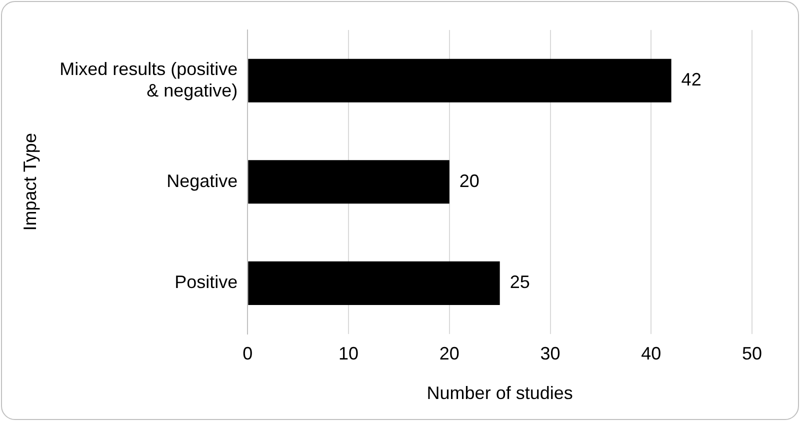 This screenshot has height=423, width=802. I want to click on y-tick-label: Positive, so click(206, 282).